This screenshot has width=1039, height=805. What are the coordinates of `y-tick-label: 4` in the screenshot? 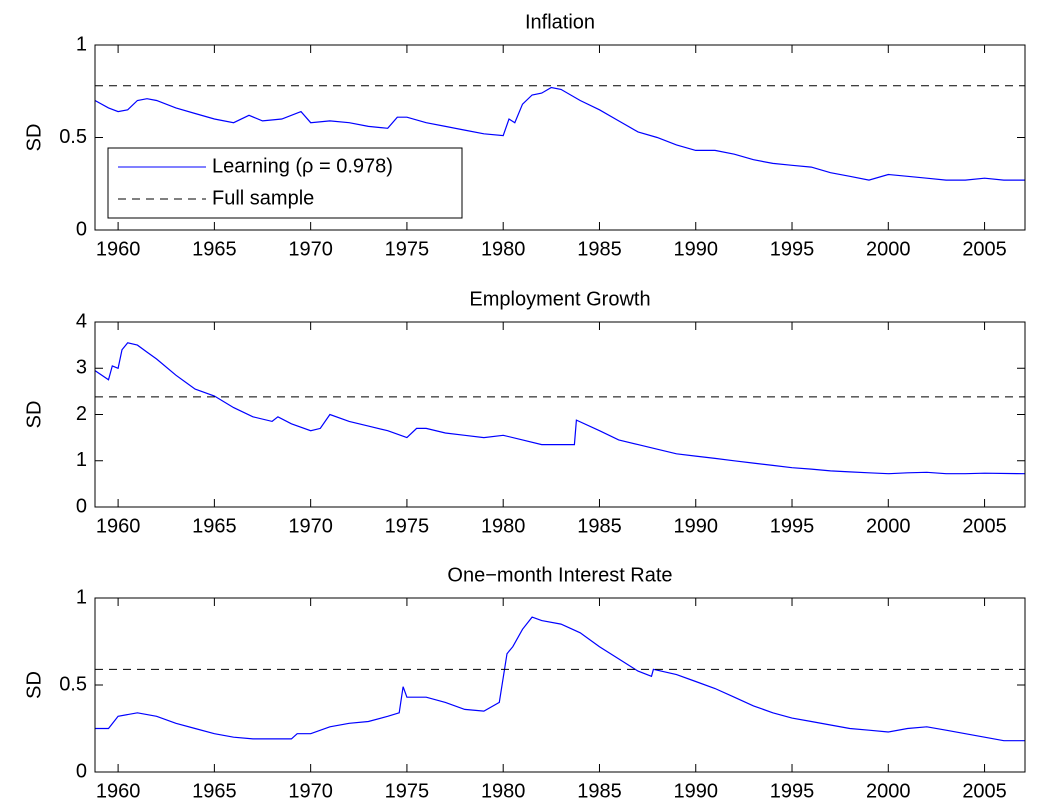 It's located at (81, 321).